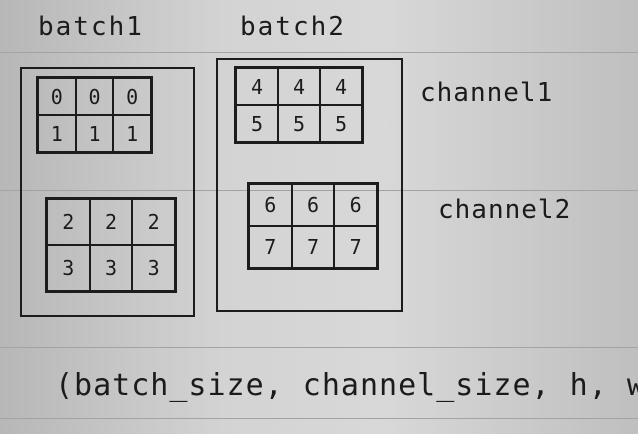 The height and width of the screenshot is (434, 638). Describe the element at coordinates (293, 27) in the screenshot. I see `batch2-label: batch2` at that location.